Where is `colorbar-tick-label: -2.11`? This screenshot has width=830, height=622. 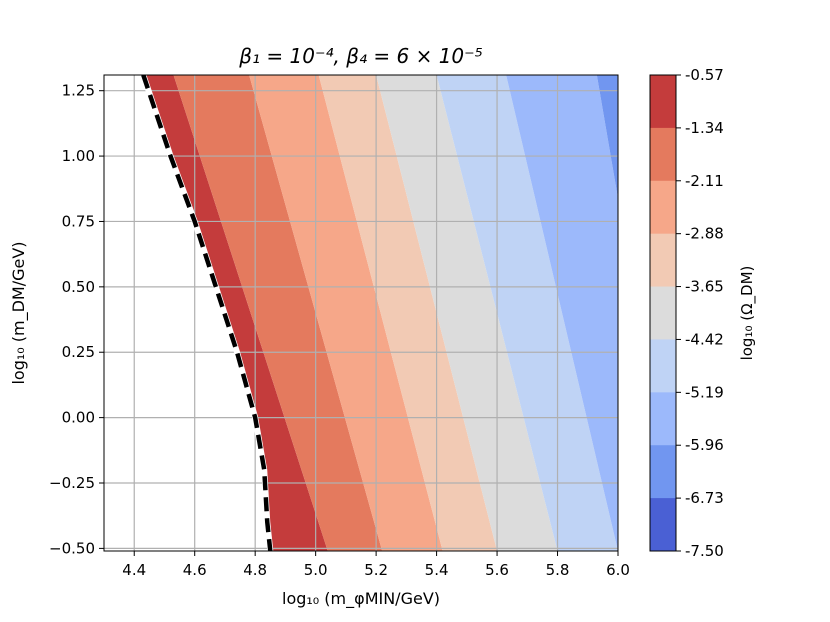
colorbar-tick-label: -2.11 is located at coordinates (704, 181).